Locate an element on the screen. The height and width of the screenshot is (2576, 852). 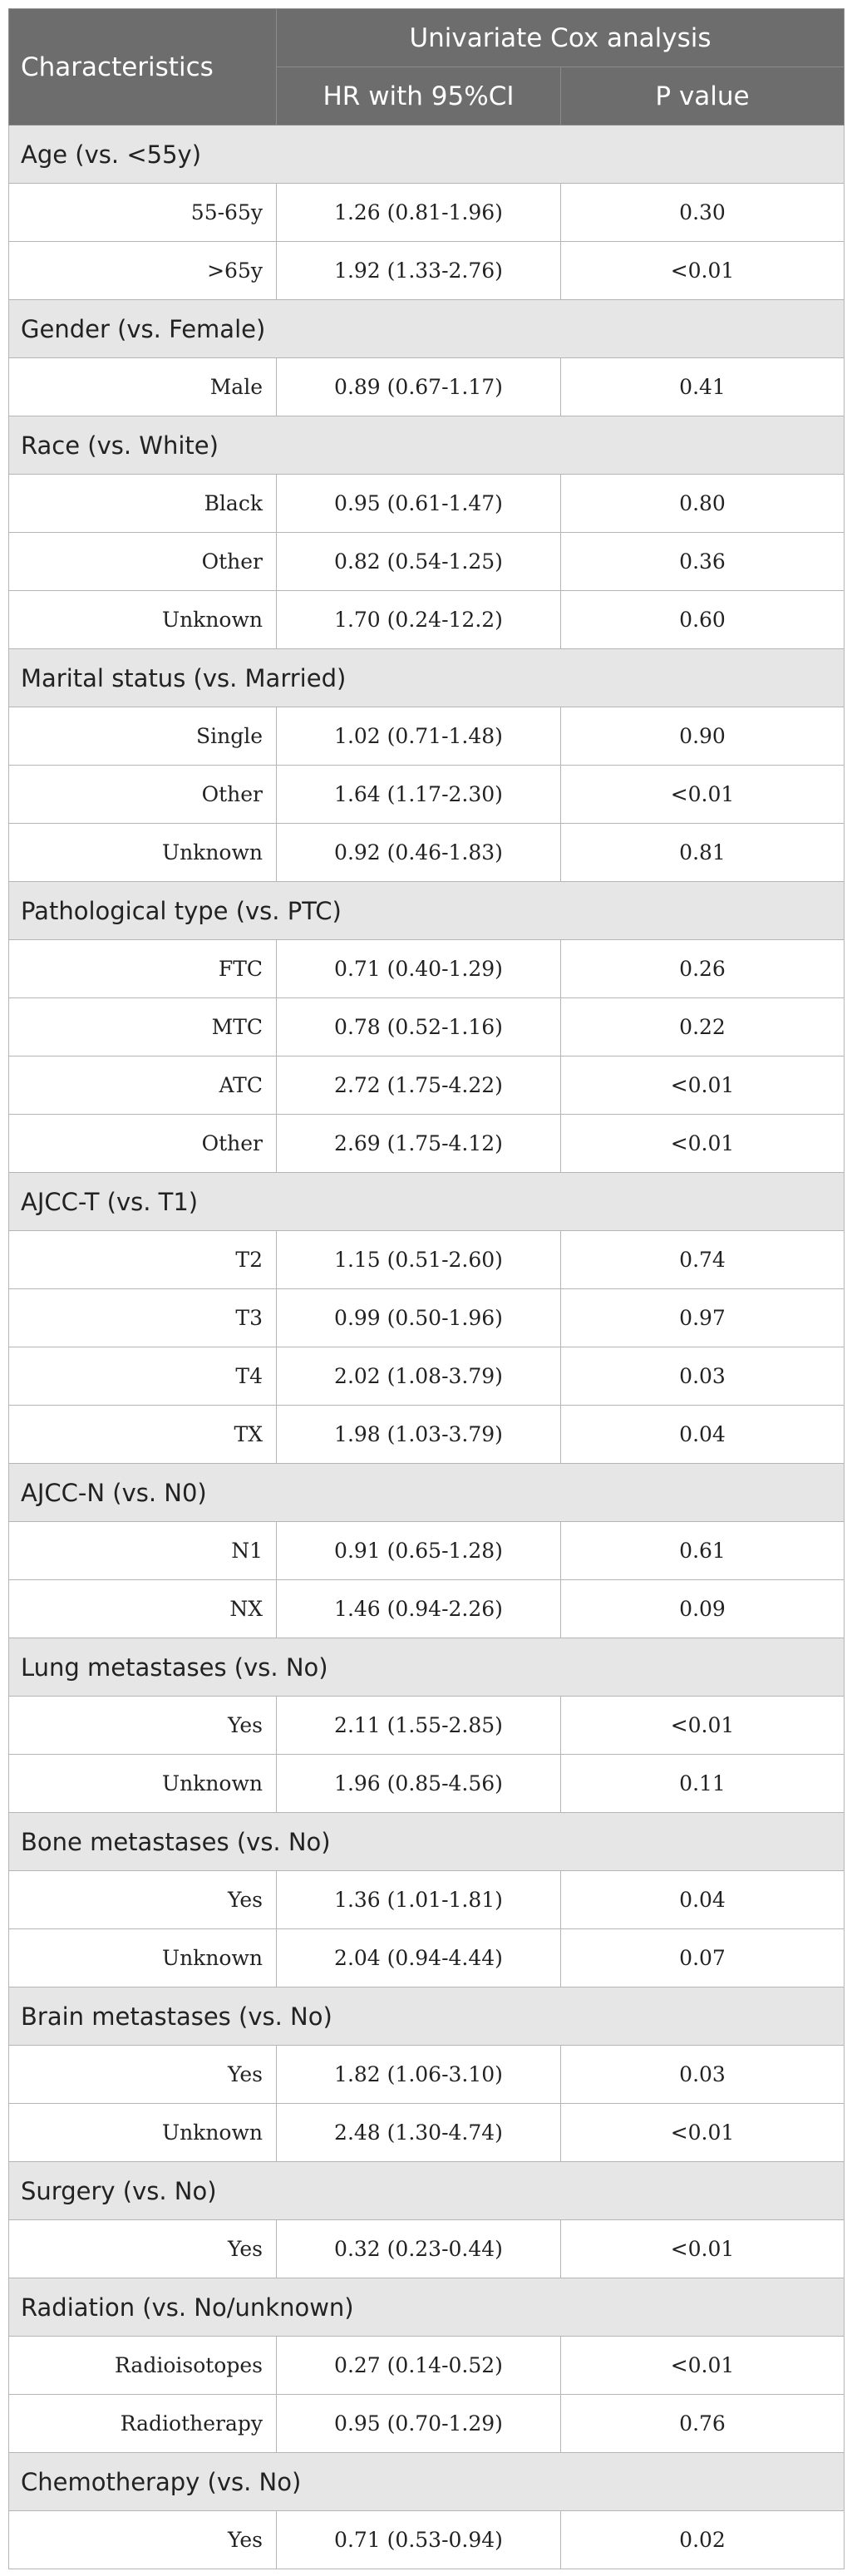
hr-cell: 0.89 (0.67-1.17) is located at coordinates (418, 386).